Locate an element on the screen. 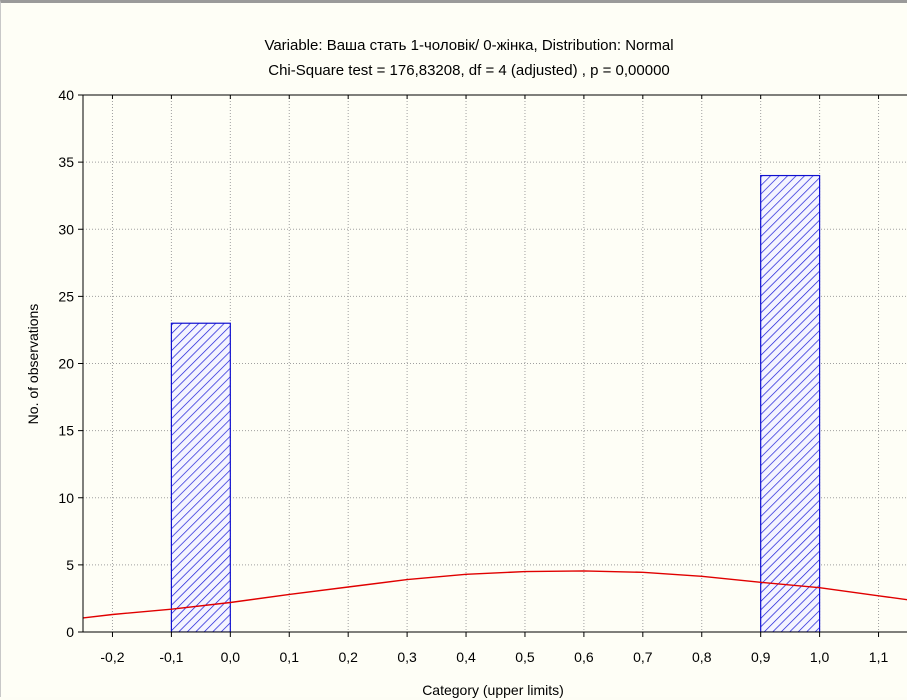  y-tick-label: 40 is located at coordinates (66, 95).